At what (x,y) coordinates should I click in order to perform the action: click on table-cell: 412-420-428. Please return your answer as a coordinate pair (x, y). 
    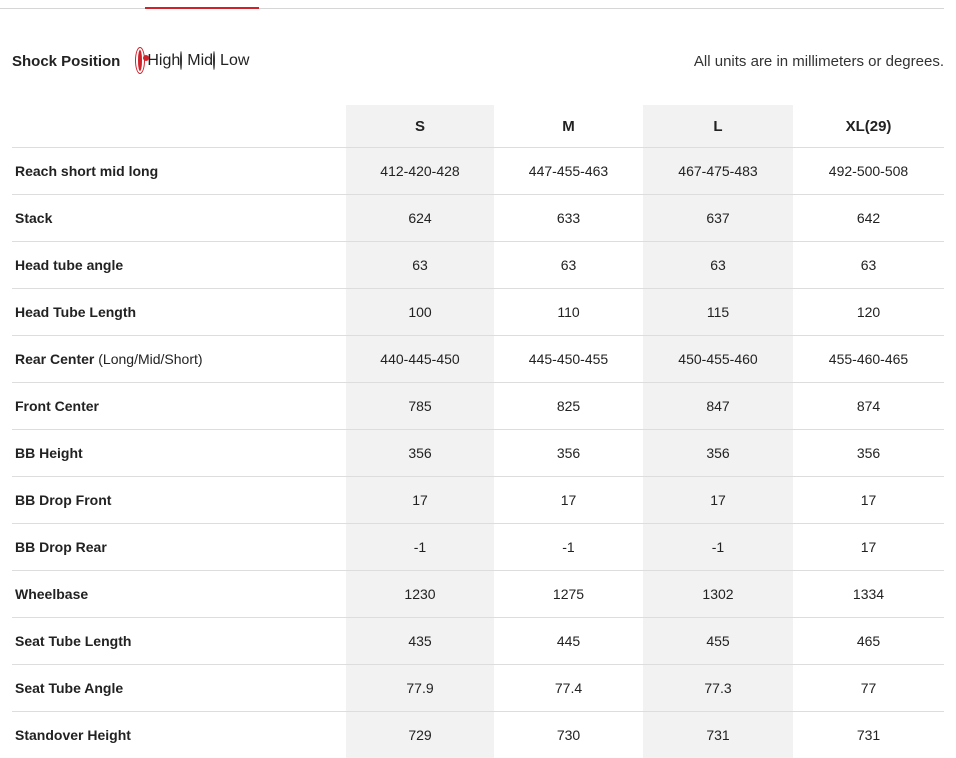
    Looking at the image, I should click on (420, 171).